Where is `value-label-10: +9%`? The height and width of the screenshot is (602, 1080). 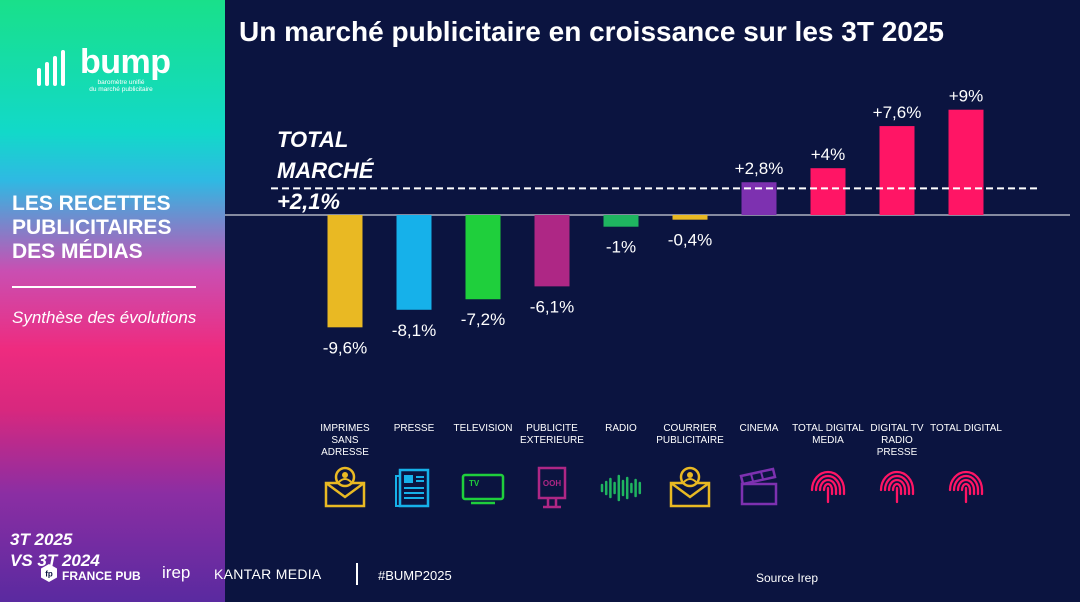
value-label-10: +9% is located at coordinates (966, 96).